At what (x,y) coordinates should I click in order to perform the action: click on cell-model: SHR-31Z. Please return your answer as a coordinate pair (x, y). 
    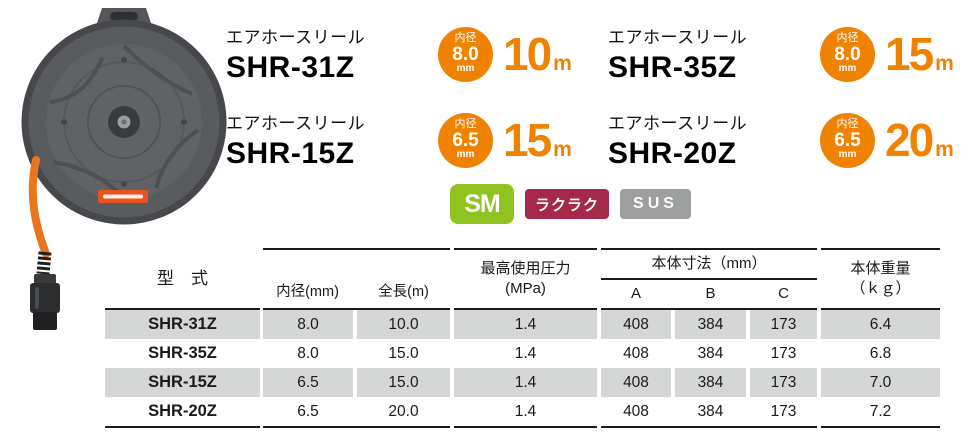
    Looking at the image, I should click on (182, 324).